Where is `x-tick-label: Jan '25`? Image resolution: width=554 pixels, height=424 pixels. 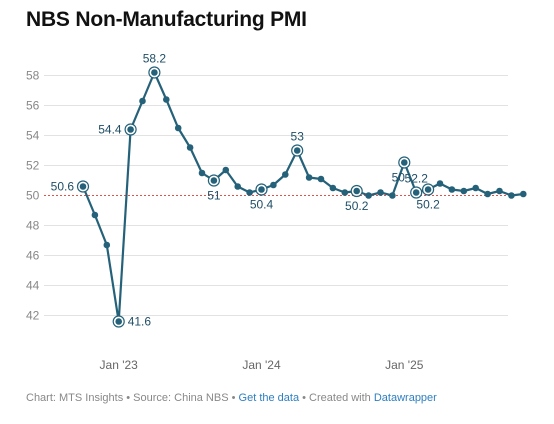
x-tick-label: Jan '25 is located at coordinates (404, 365).